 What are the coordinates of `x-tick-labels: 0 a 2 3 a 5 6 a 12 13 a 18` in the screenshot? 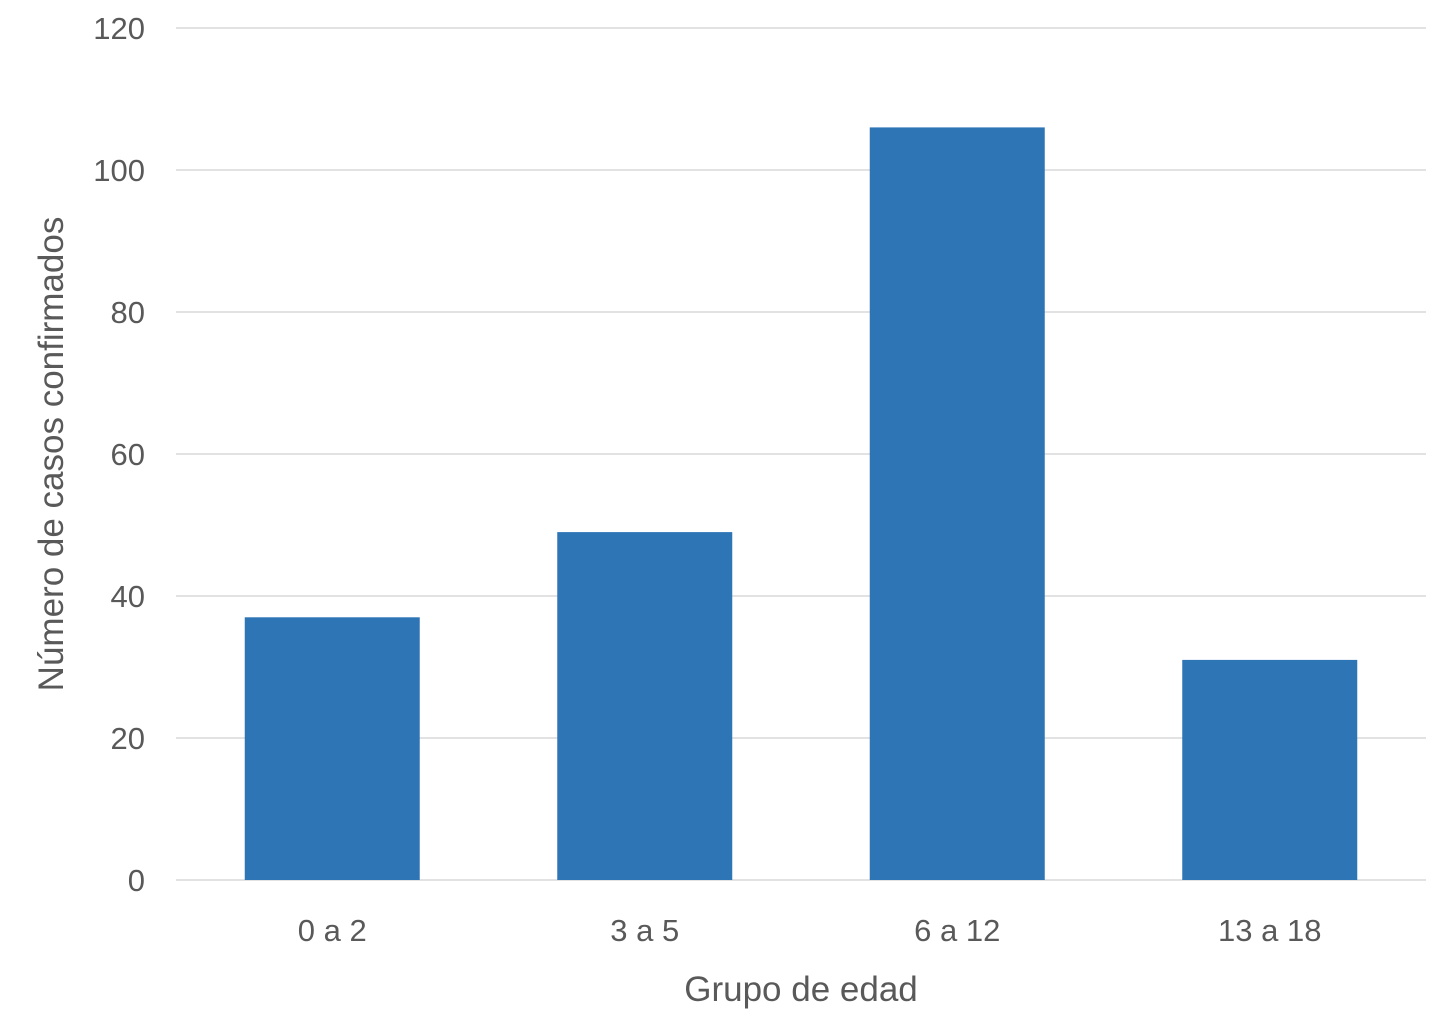 It's located at (810, 930).